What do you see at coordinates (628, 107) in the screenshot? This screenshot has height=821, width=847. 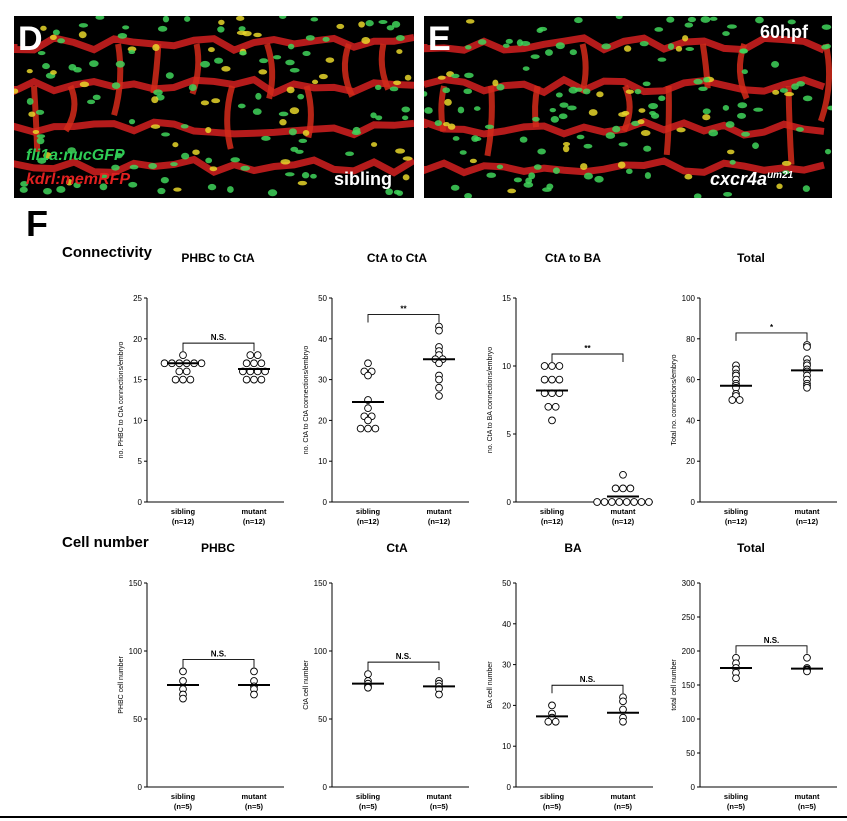 I see `panel-e-micrograph: E 60hpf cxcr4aum21` at bounding box center [628, 107].